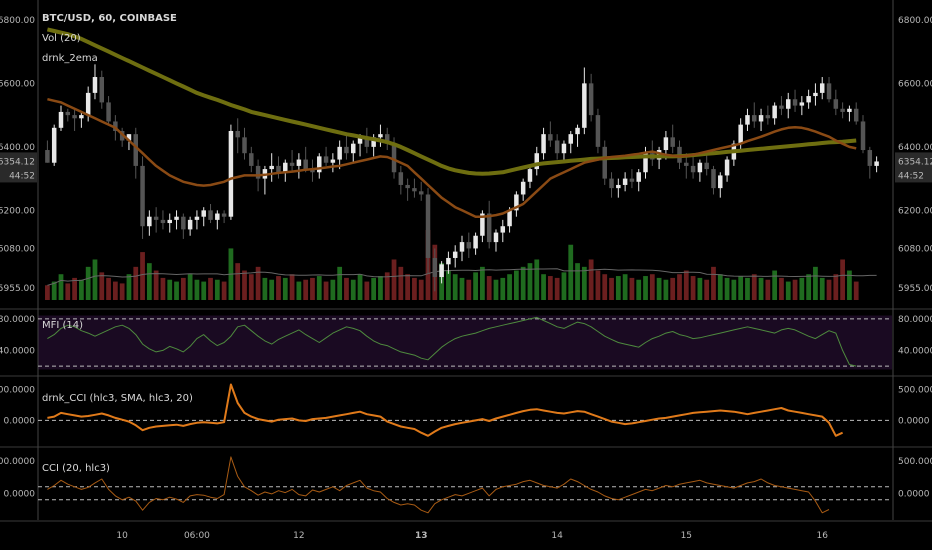  Describe the element at coordinates (915, 289) in the screenshot. I see `price-right-tick: 5955.00` at that location.